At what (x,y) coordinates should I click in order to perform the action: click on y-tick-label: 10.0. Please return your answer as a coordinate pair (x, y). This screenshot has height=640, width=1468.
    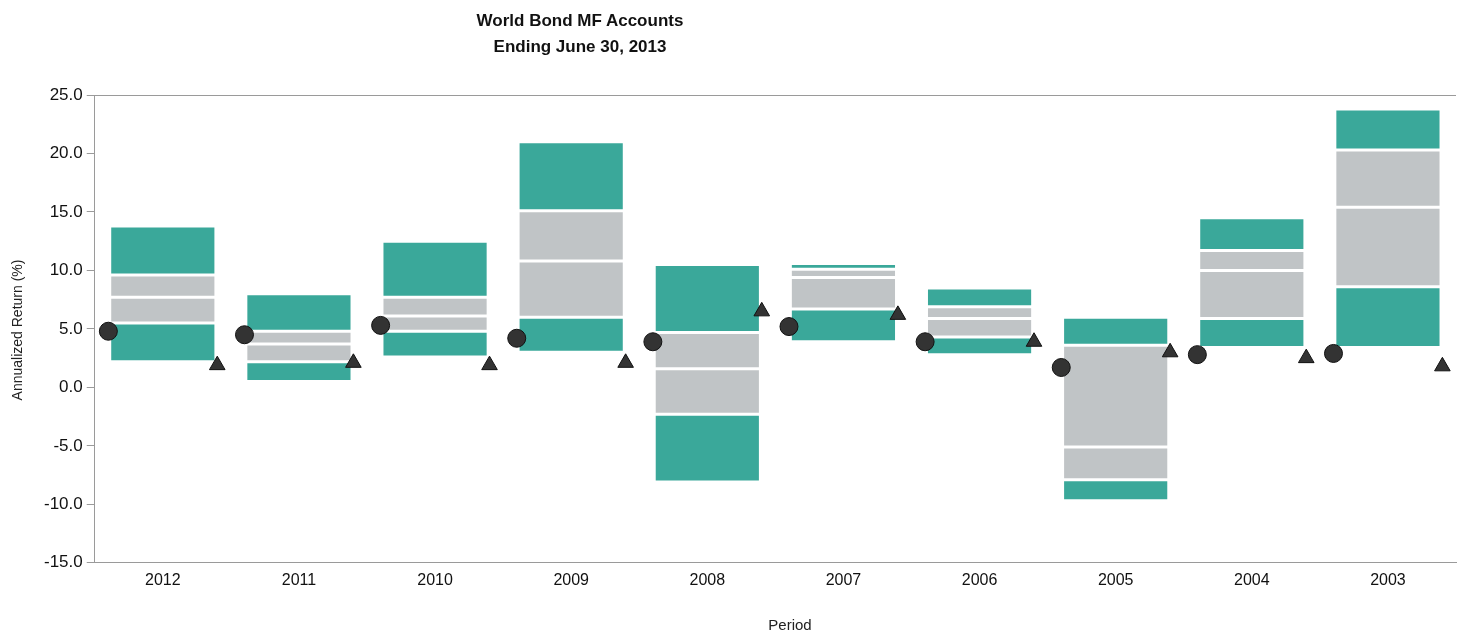
    Looking at the image, I should click on (66, 270).